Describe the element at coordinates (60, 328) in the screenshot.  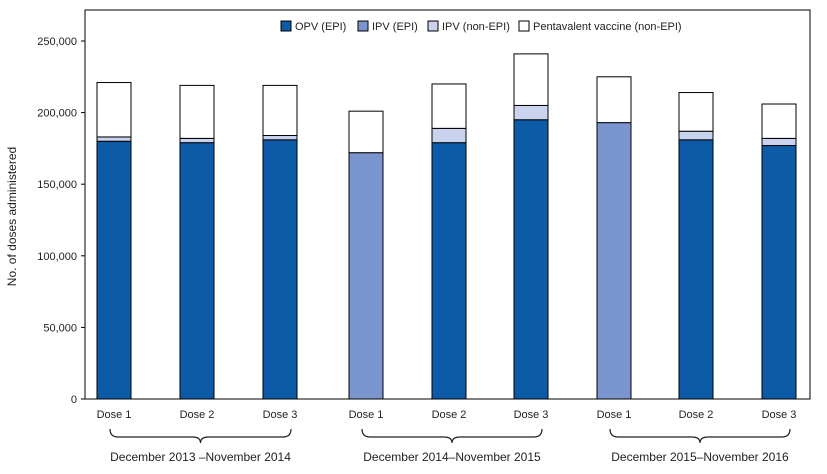
I see `y-tick-label: 50,000` at that location.